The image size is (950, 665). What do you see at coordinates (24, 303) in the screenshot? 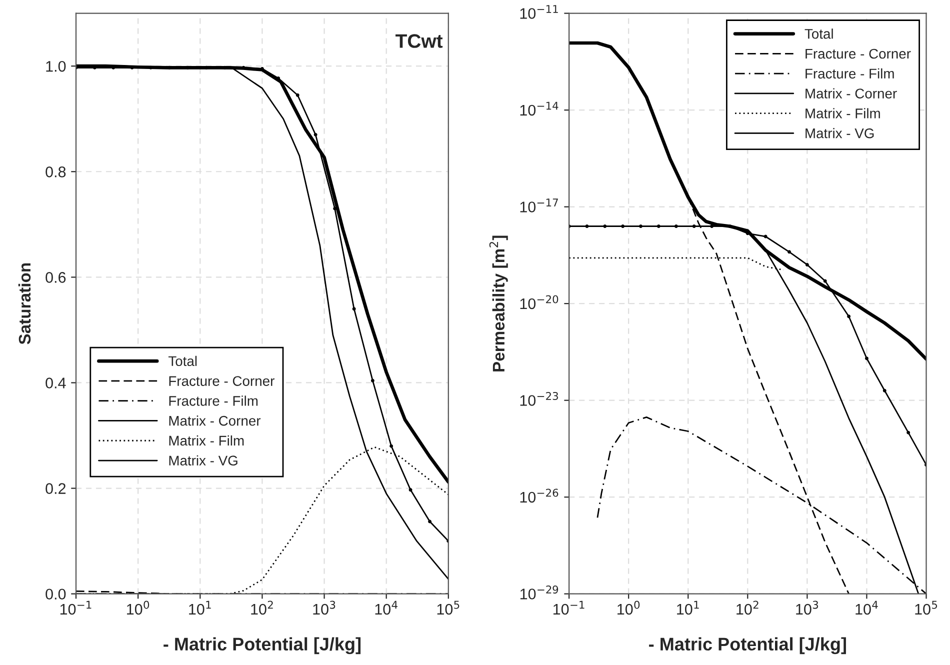
I see `y-axis-title: Saturation` at bounding box center [24, 303].